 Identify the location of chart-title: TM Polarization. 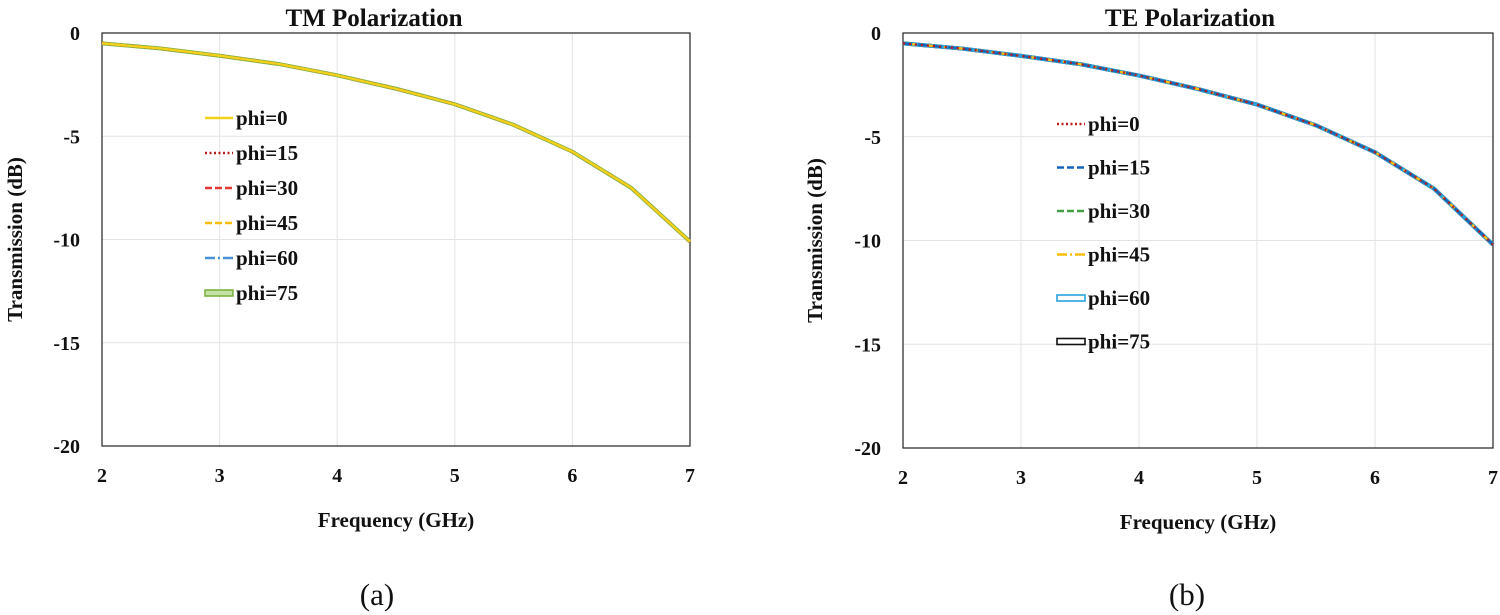
(373, 18).